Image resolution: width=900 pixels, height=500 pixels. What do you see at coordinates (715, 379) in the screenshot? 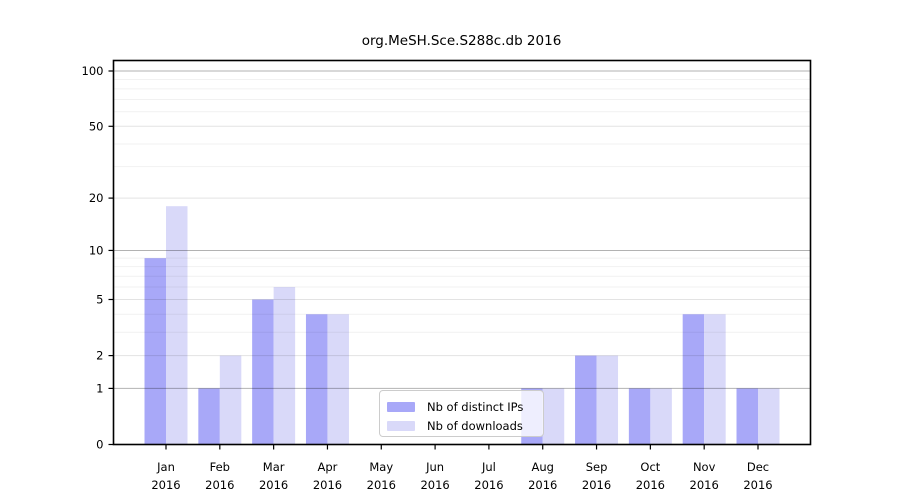
I see `bar-downloads-nov` at bounding box center [715, 379].